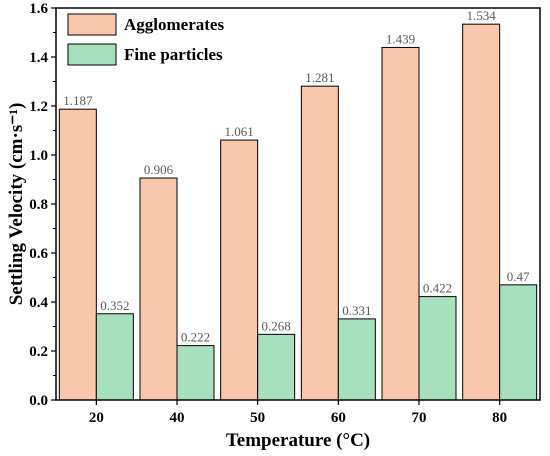 The width and height of the screenshot is (550, 456). Describe the element at coordinates (319, 77) in the screenshot. I see `data-label: 1.281` at that location.